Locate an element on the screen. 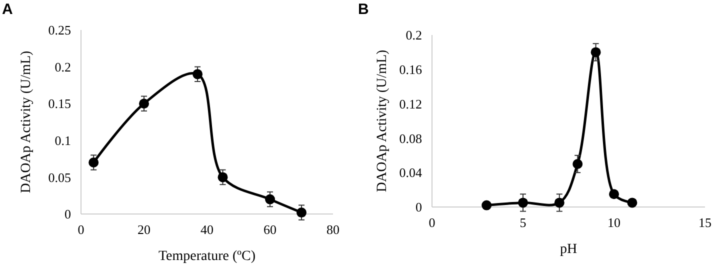  x-axis-title: pH is located at coordinates (569, 249).